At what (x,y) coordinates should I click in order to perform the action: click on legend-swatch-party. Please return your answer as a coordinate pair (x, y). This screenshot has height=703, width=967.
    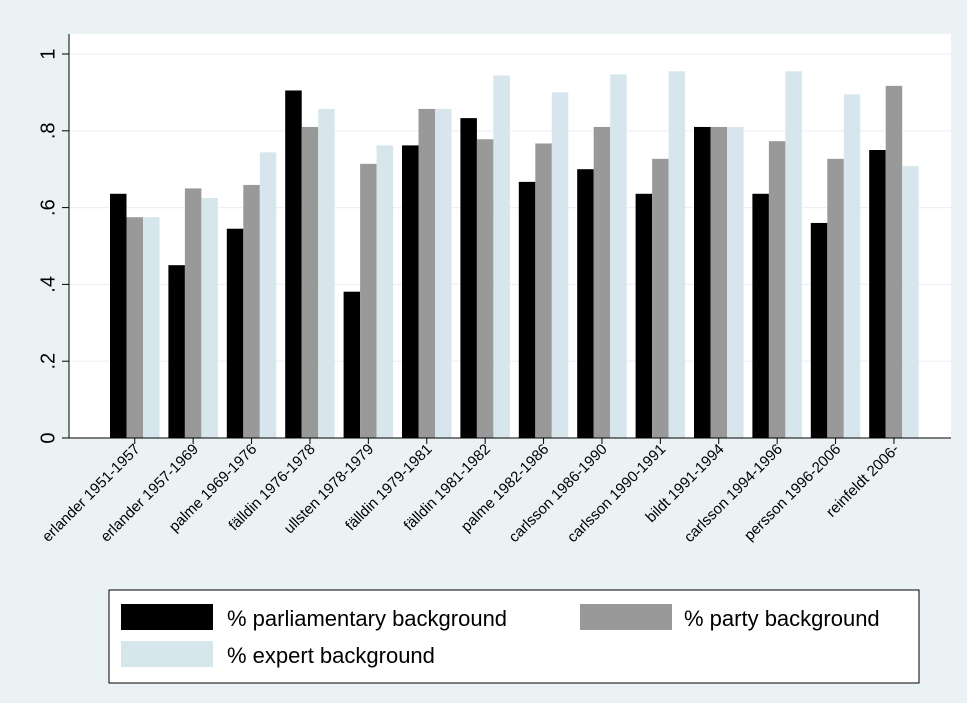
    Looking at the image, I should click on (626, 617).